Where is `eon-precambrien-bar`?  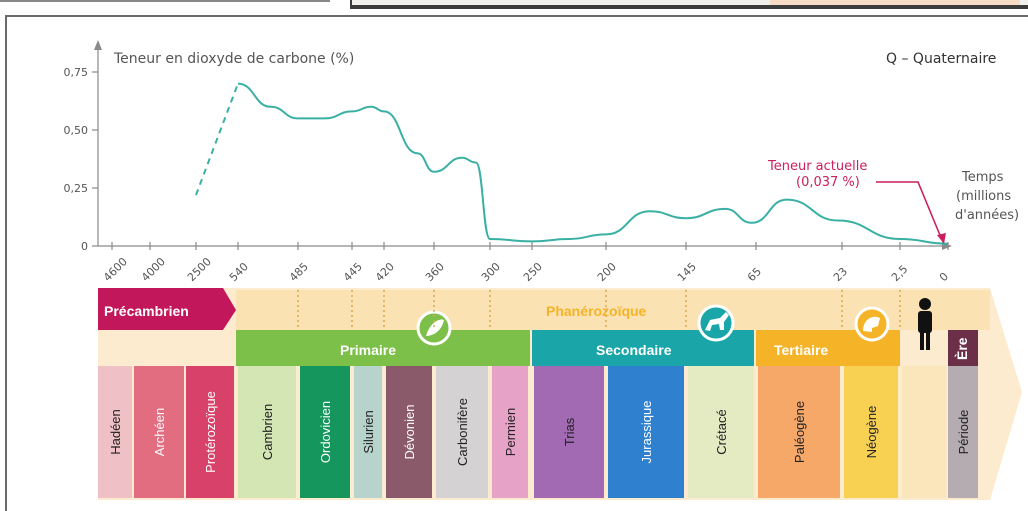 eon-precambrien-bar is located at coordinates (167, 309).